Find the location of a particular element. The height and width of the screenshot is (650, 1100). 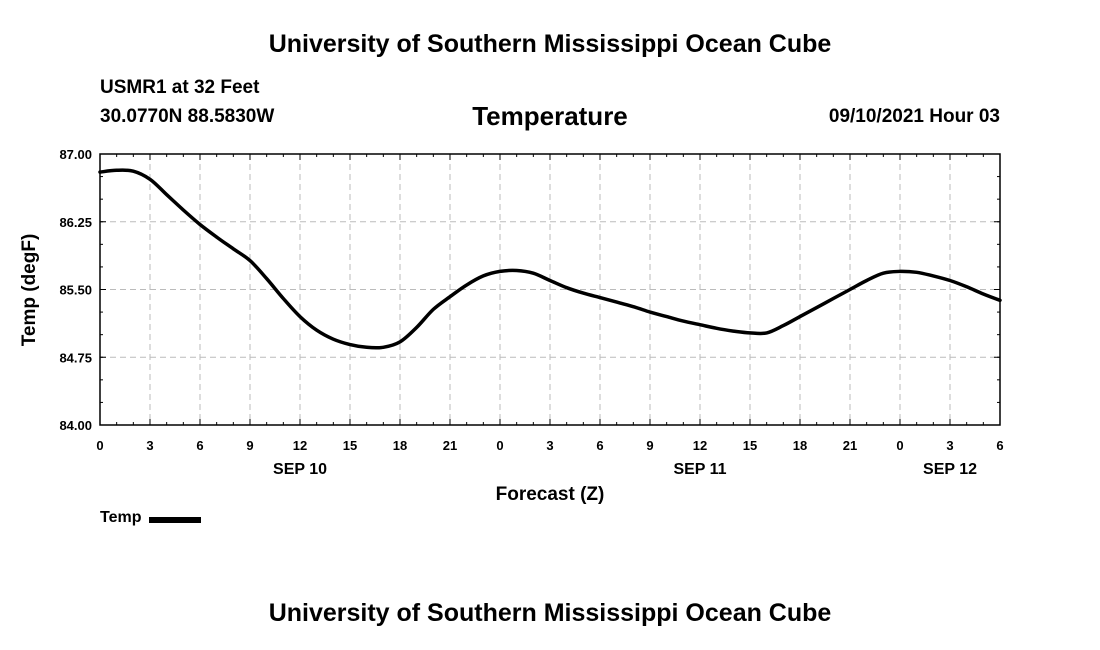

variable-title: Temperature is located at coordinates (550, 116).